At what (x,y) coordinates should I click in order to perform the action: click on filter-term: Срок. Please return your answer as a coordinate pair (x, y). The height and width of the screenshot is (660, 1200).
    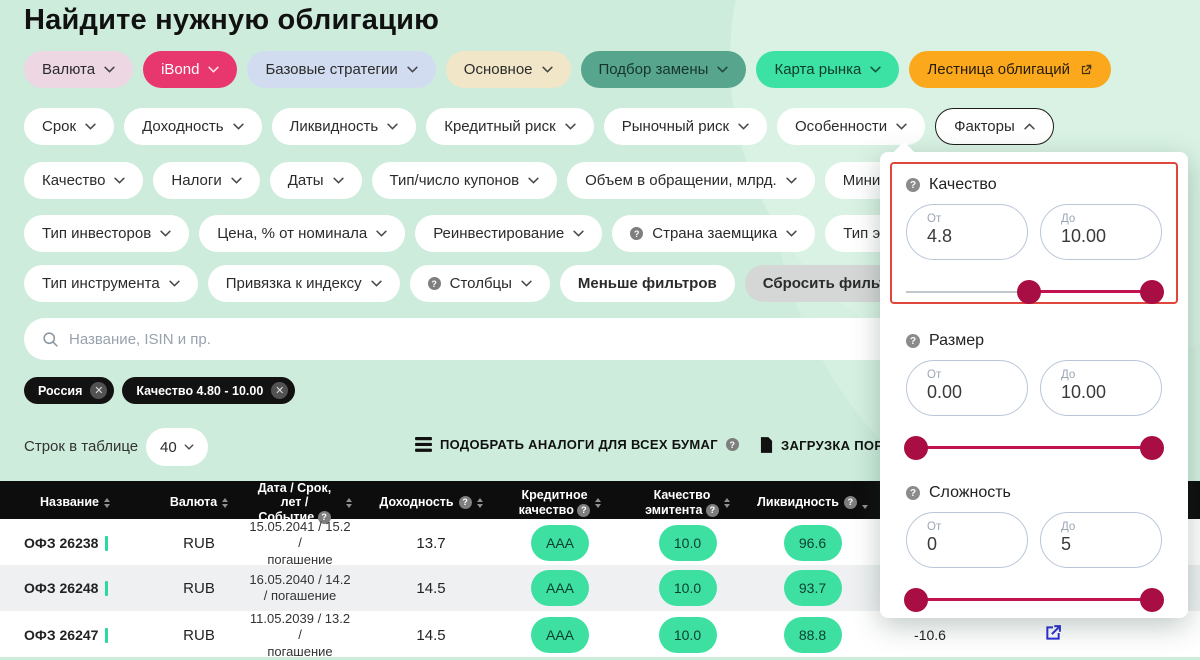
    Looking at the image, I should click on (69, 126).